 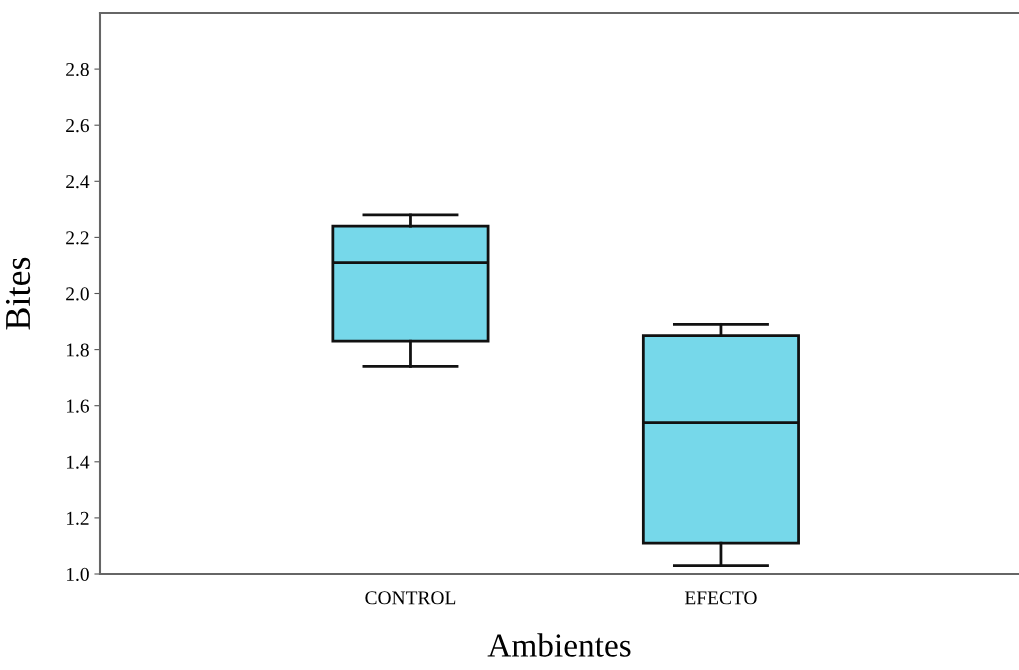 What do you see at coordinates (410, 598) in the screenshot?
I see `x-tick-label: CONTROL` at bounding box center [410, 598].